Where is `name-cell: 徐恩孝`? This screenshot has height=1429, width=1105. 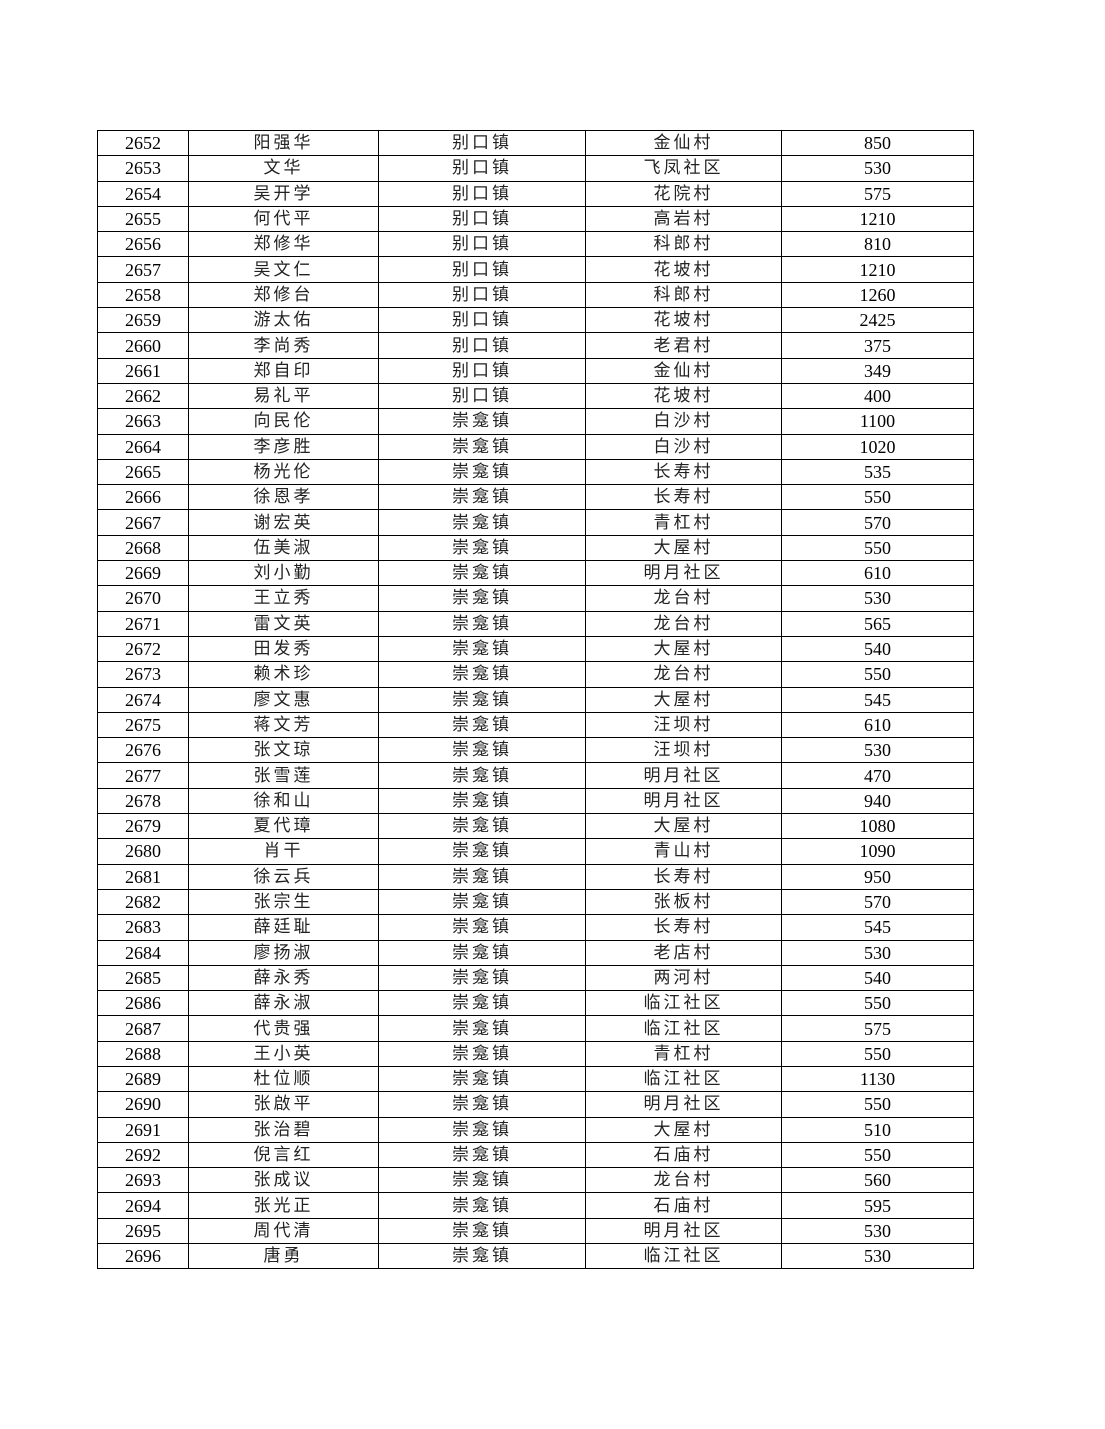
name-cell: 徐恩孝 is located at coordinates (283, 497).